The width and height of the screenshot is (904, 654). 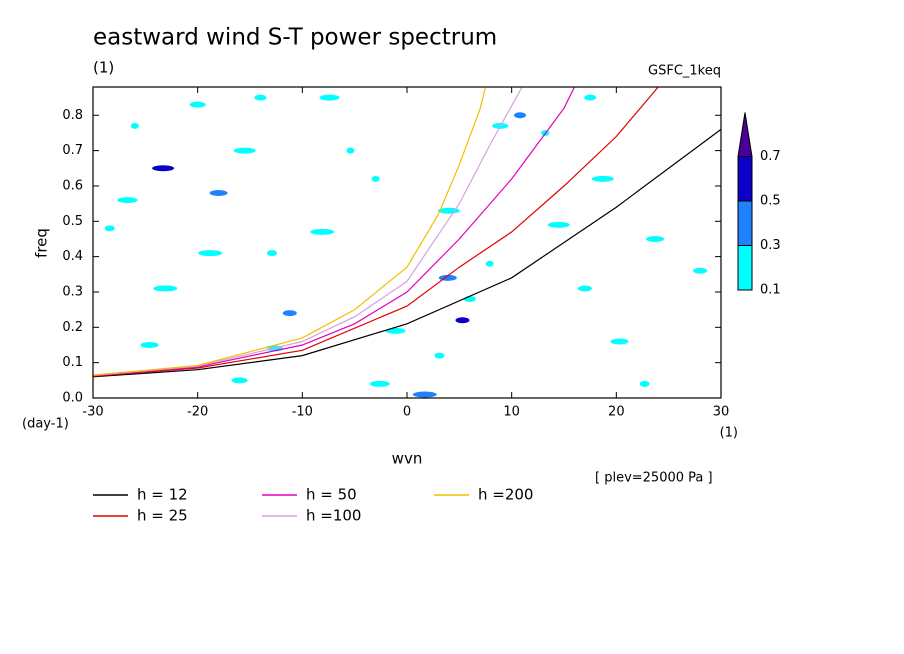 I want to click on colorbar-triangle, so click(x=745, y=134).